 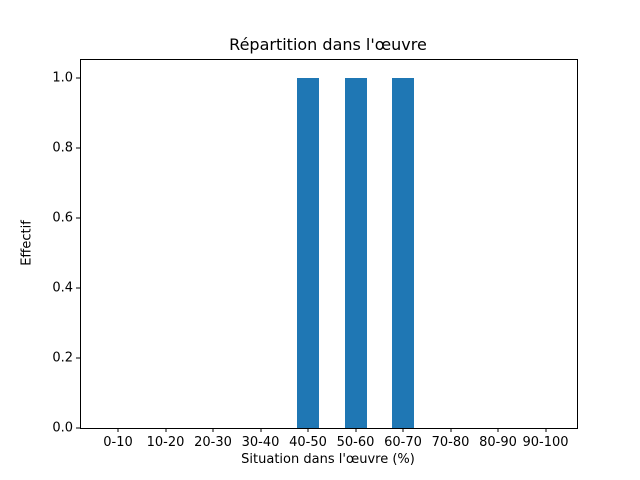 What do you see at coordinates (62, 78) in the screenshot?
I see `y-tick-label: 1.0` at bounding box center [62, 78].